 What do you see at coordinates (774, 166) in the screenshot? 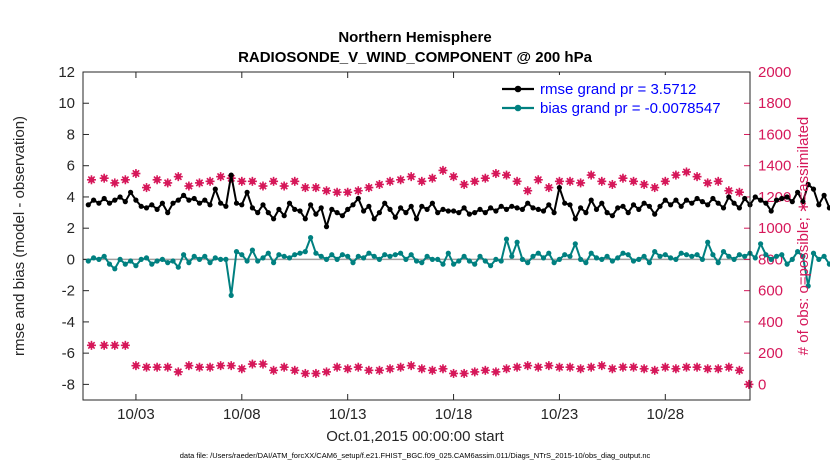
I see `y-tick-label-right: 1400` at bounding box center [774, 166].